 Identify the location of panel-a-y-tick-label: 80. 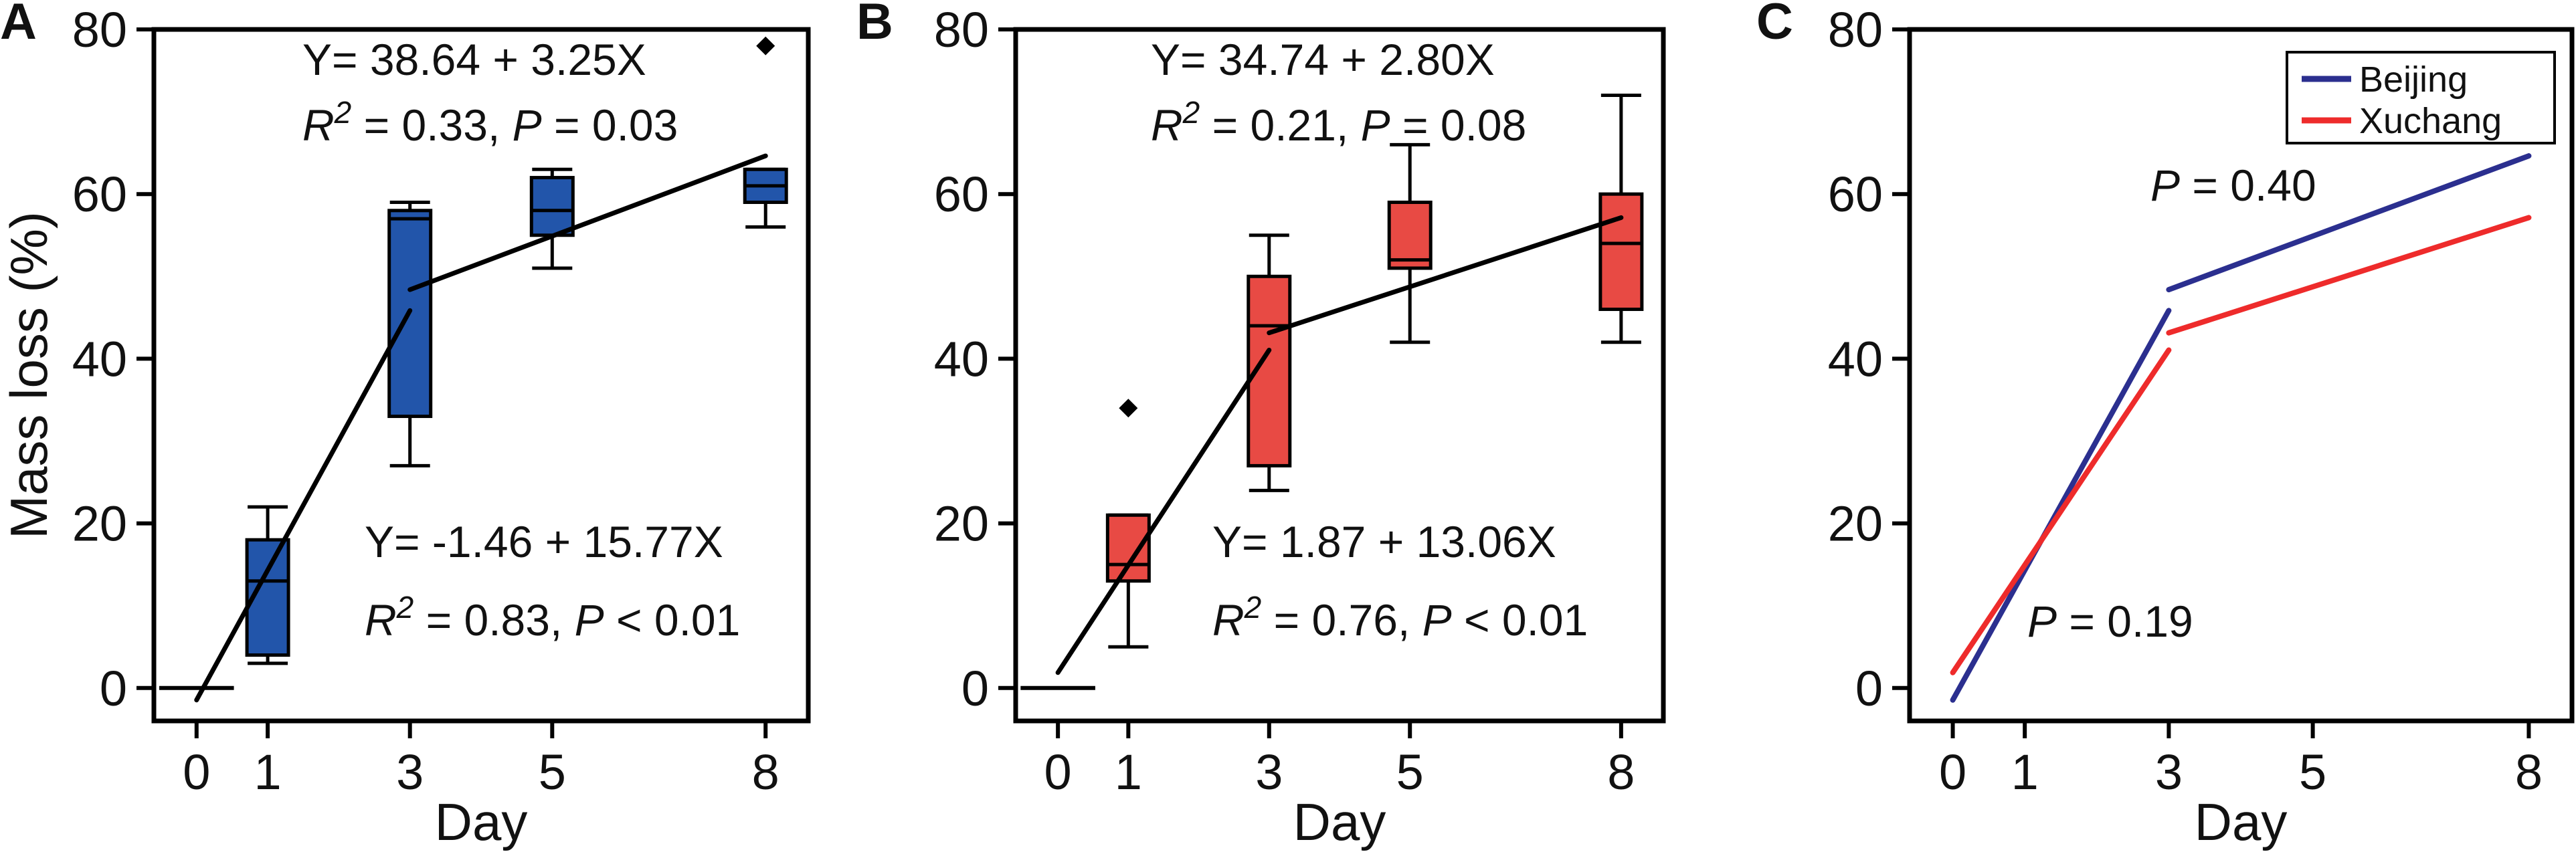
(99, 30).